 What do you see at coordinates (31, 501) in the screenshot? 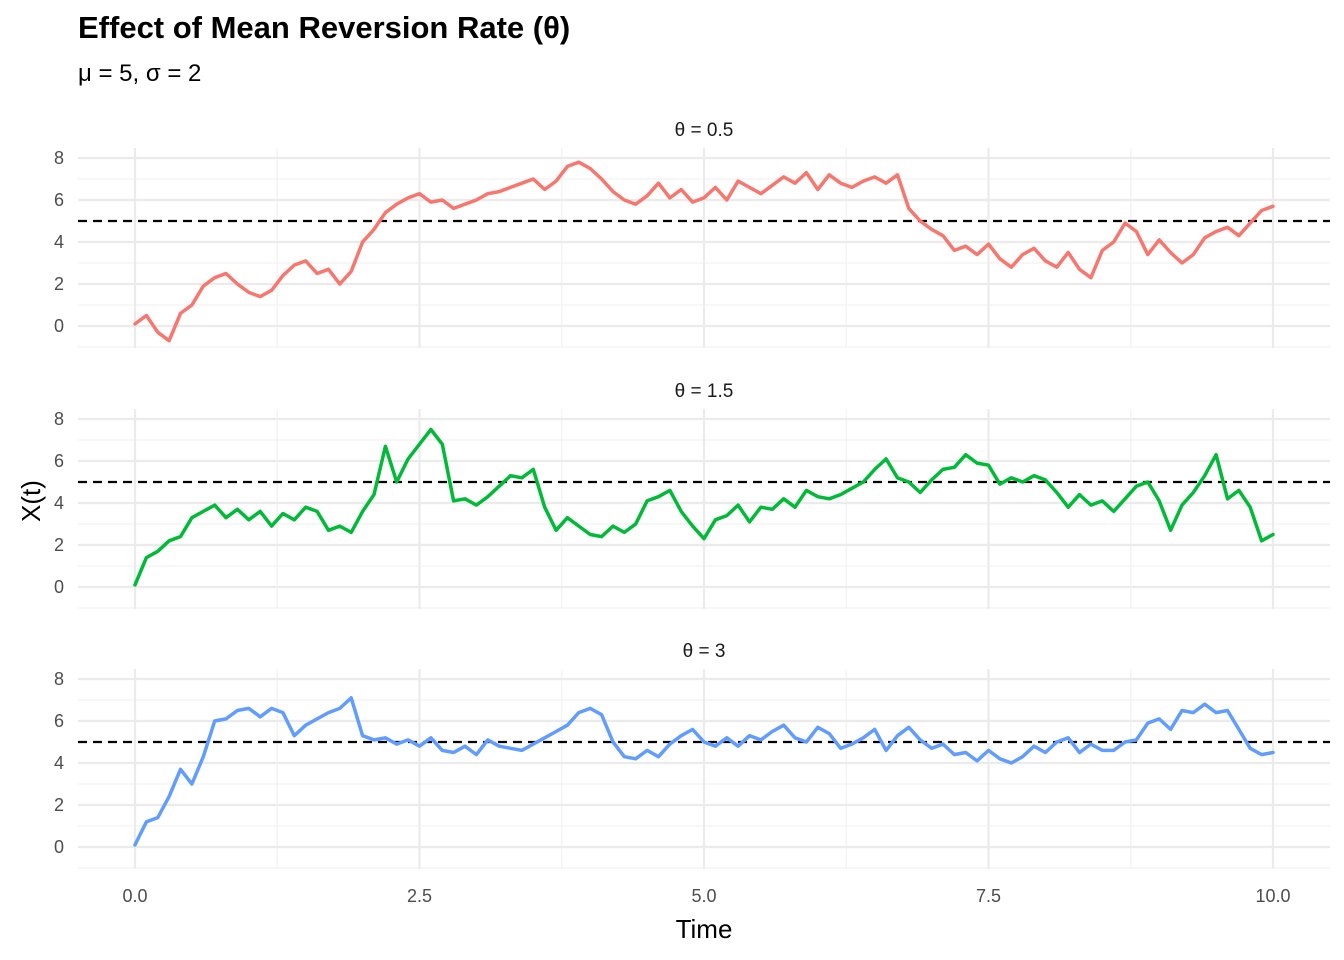
I see `y-axis-title: X(t)` at bounding box center [31, 501].